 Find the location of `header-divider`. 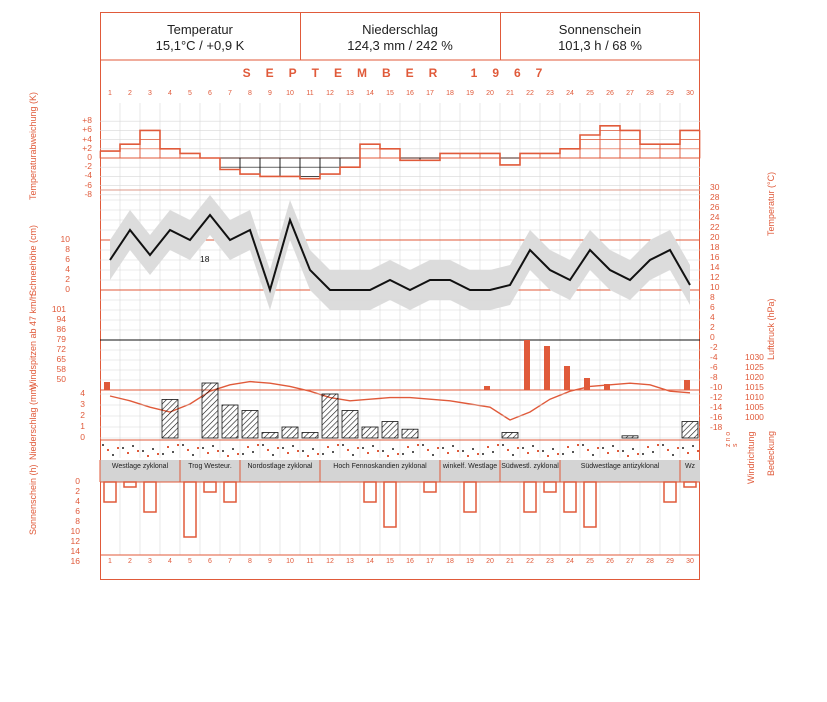

header-divider is located at coordinates (500, 36).